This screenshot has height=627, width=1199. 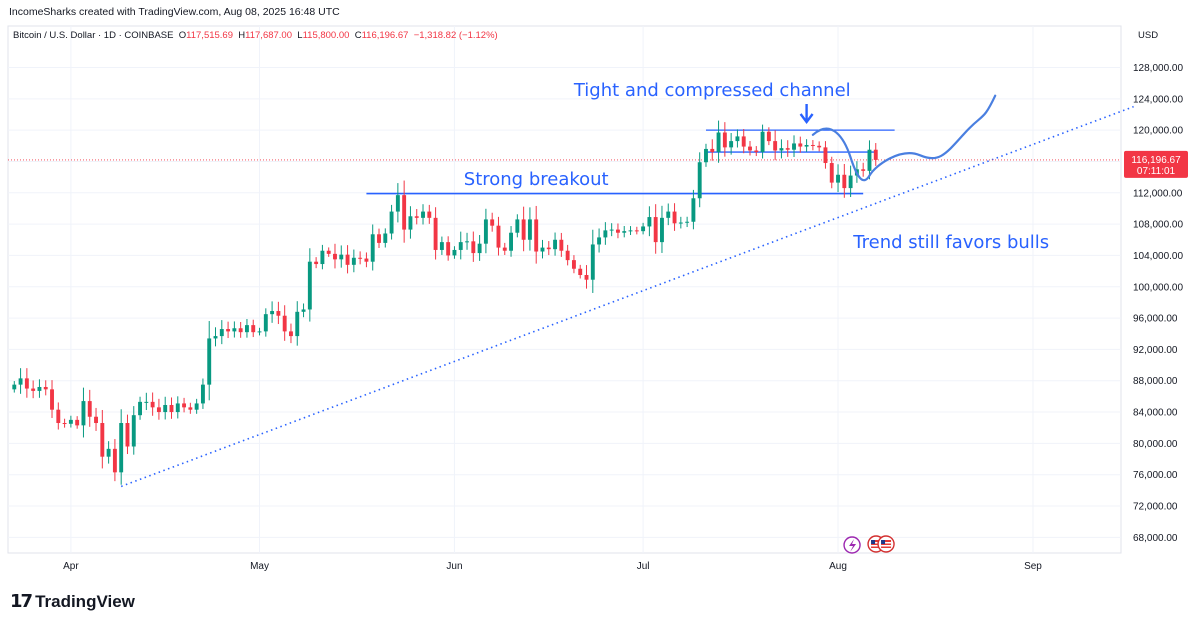 What do you see at coordinates (1156, 171) in the screenshot?
I see `countdown-label: 07:11:01` at bounding box center [1156, 171].